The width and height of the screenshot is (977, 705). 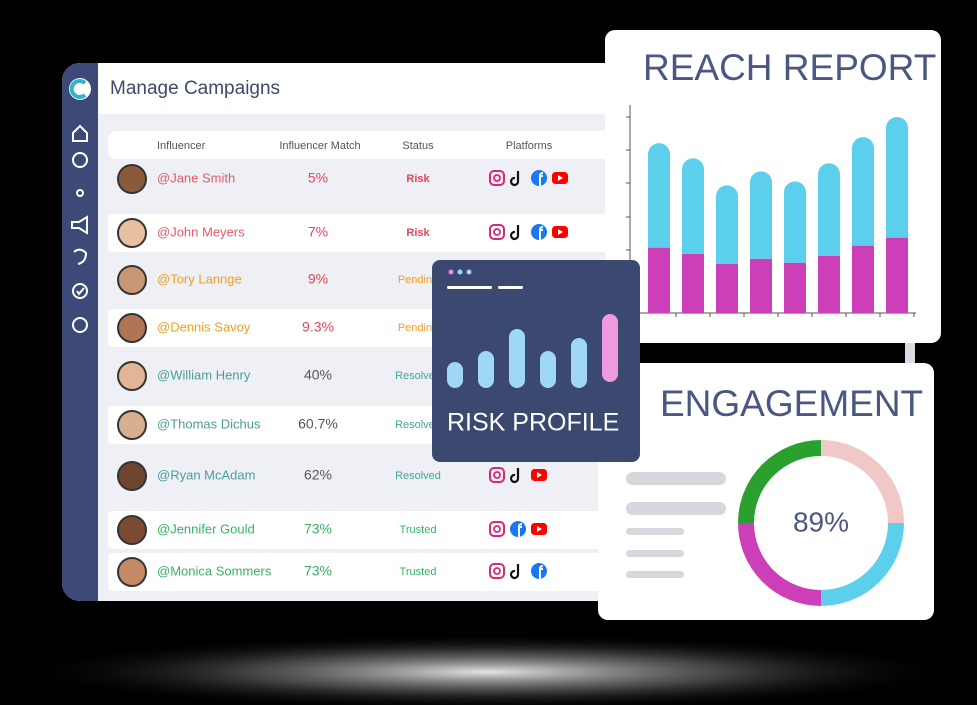 I want to click on sidebar-icons, so click(x=79, y=228).